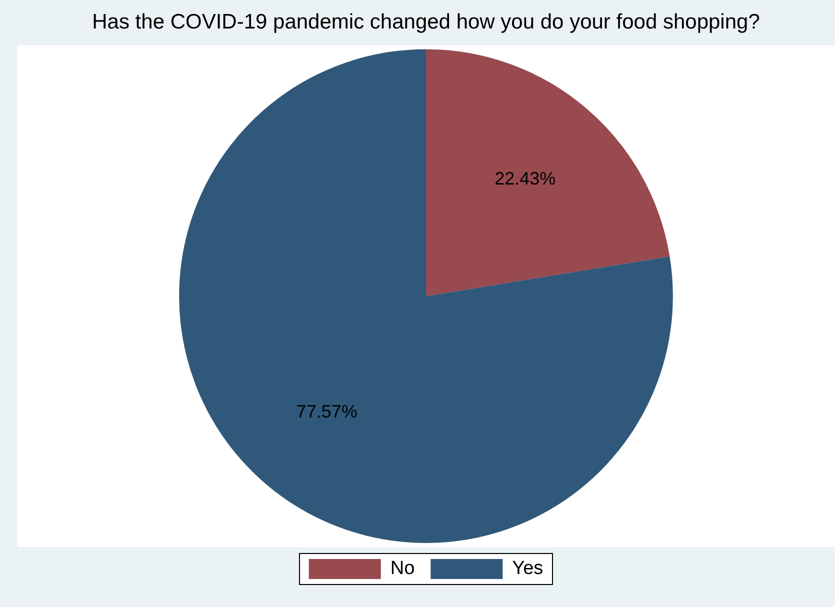  What do you see at coordinates (327, 412) in the screenshot?
I see `data-label: 77.57%` at bounding box center [327, 412].